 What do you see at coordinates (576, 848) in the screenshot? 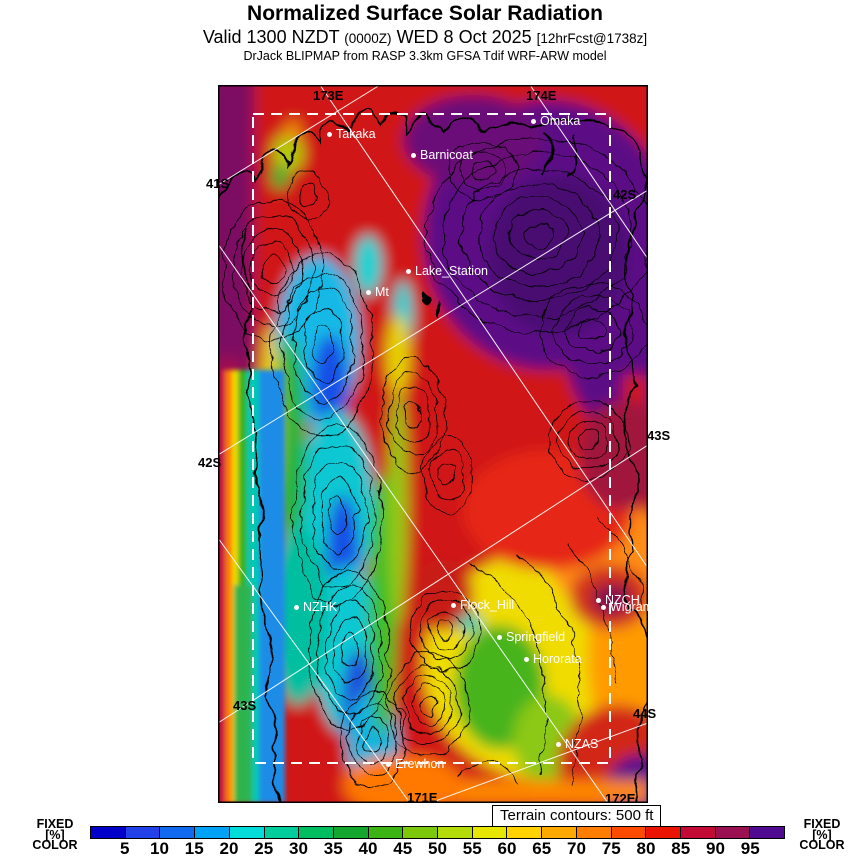
I see `colorbar-tick-70: 70` at bounding box center [576, 848].